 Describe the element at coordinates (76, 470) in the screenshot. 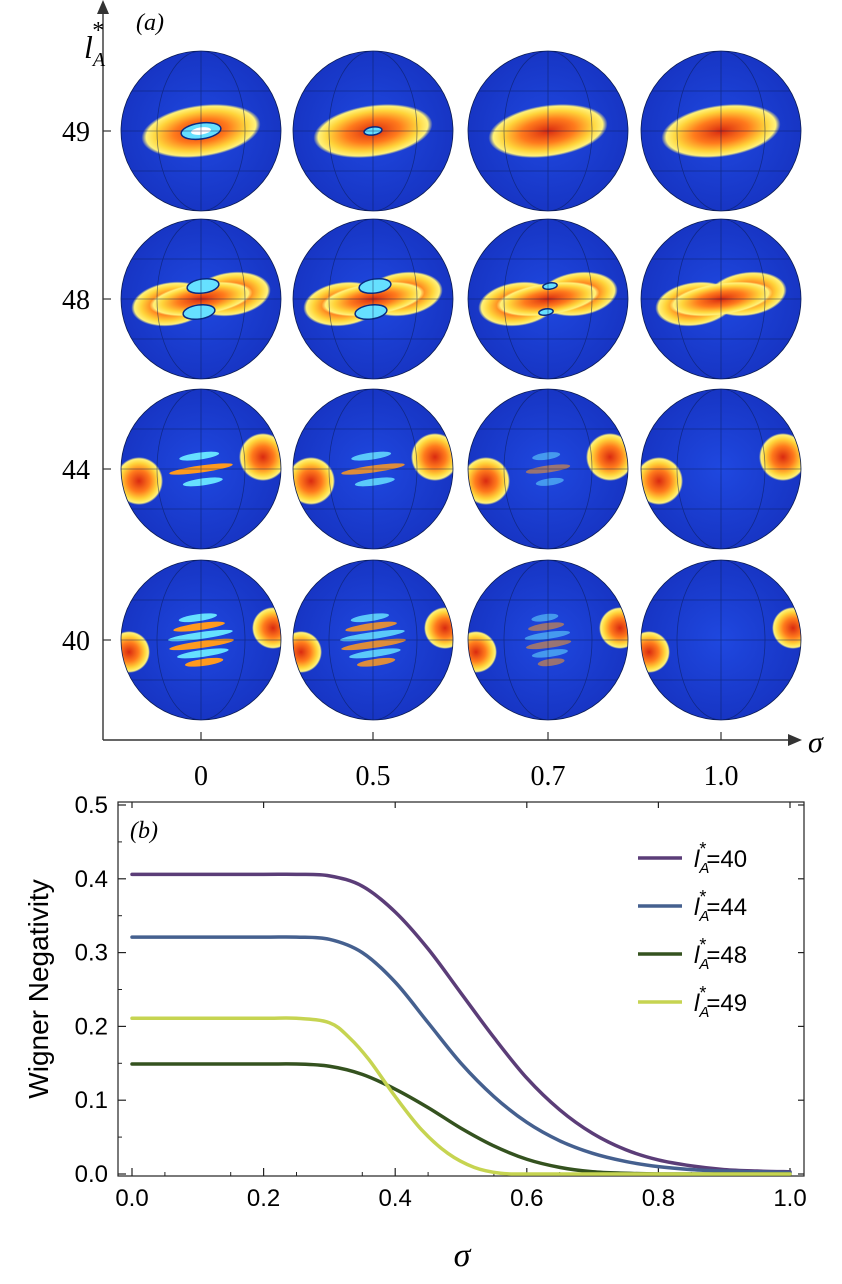

I see `panel-a-row-label: 44` at that location.